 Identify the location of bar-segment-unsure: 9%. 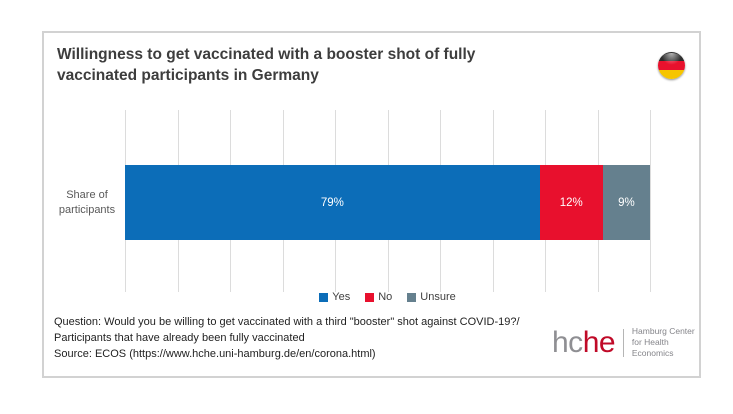
(626, 202).